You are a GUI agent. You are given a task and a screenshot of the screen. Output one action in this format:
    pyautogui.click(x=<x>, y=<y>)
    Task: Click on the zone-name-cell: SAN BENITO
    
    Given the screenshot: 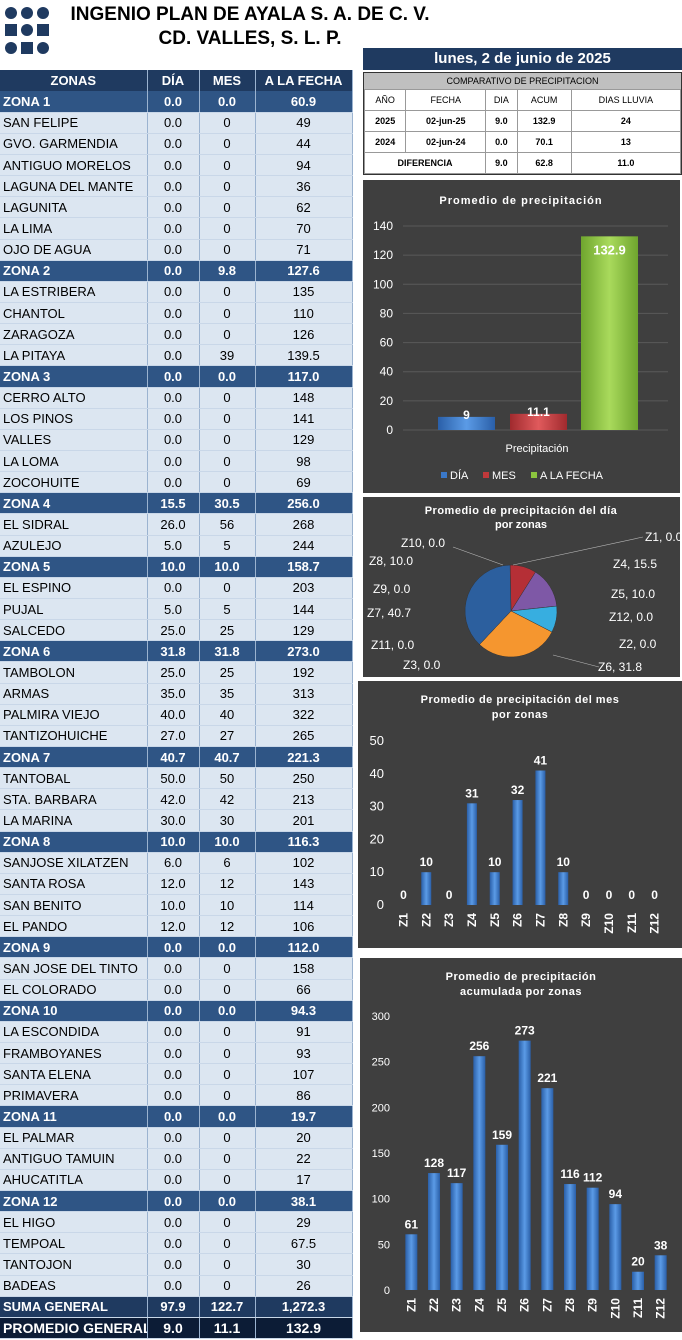 What is the action you would take?
    pyautogui.click(x=74, y=905)
    